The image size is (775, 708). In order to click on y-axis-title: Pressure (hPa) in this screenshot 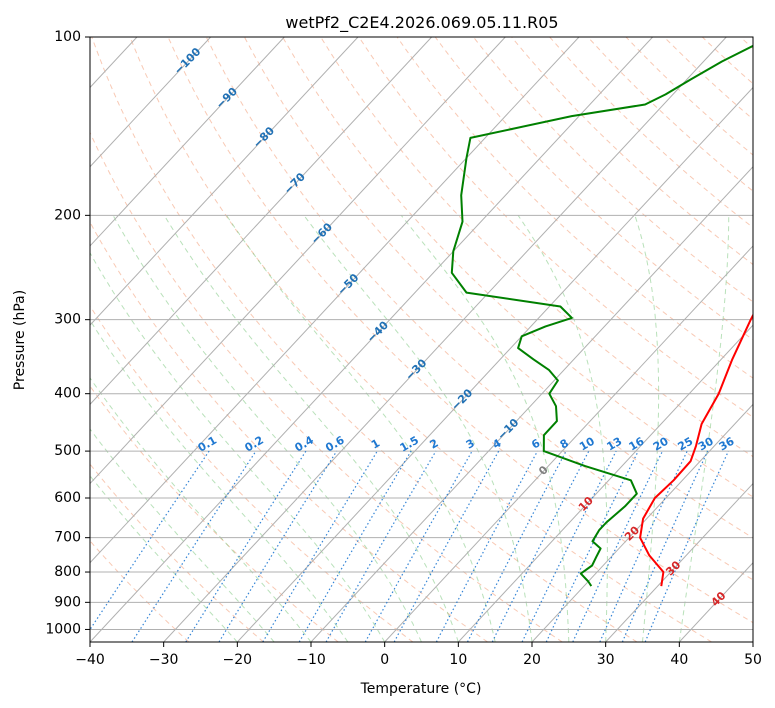, I will do `click(20, 340)`.